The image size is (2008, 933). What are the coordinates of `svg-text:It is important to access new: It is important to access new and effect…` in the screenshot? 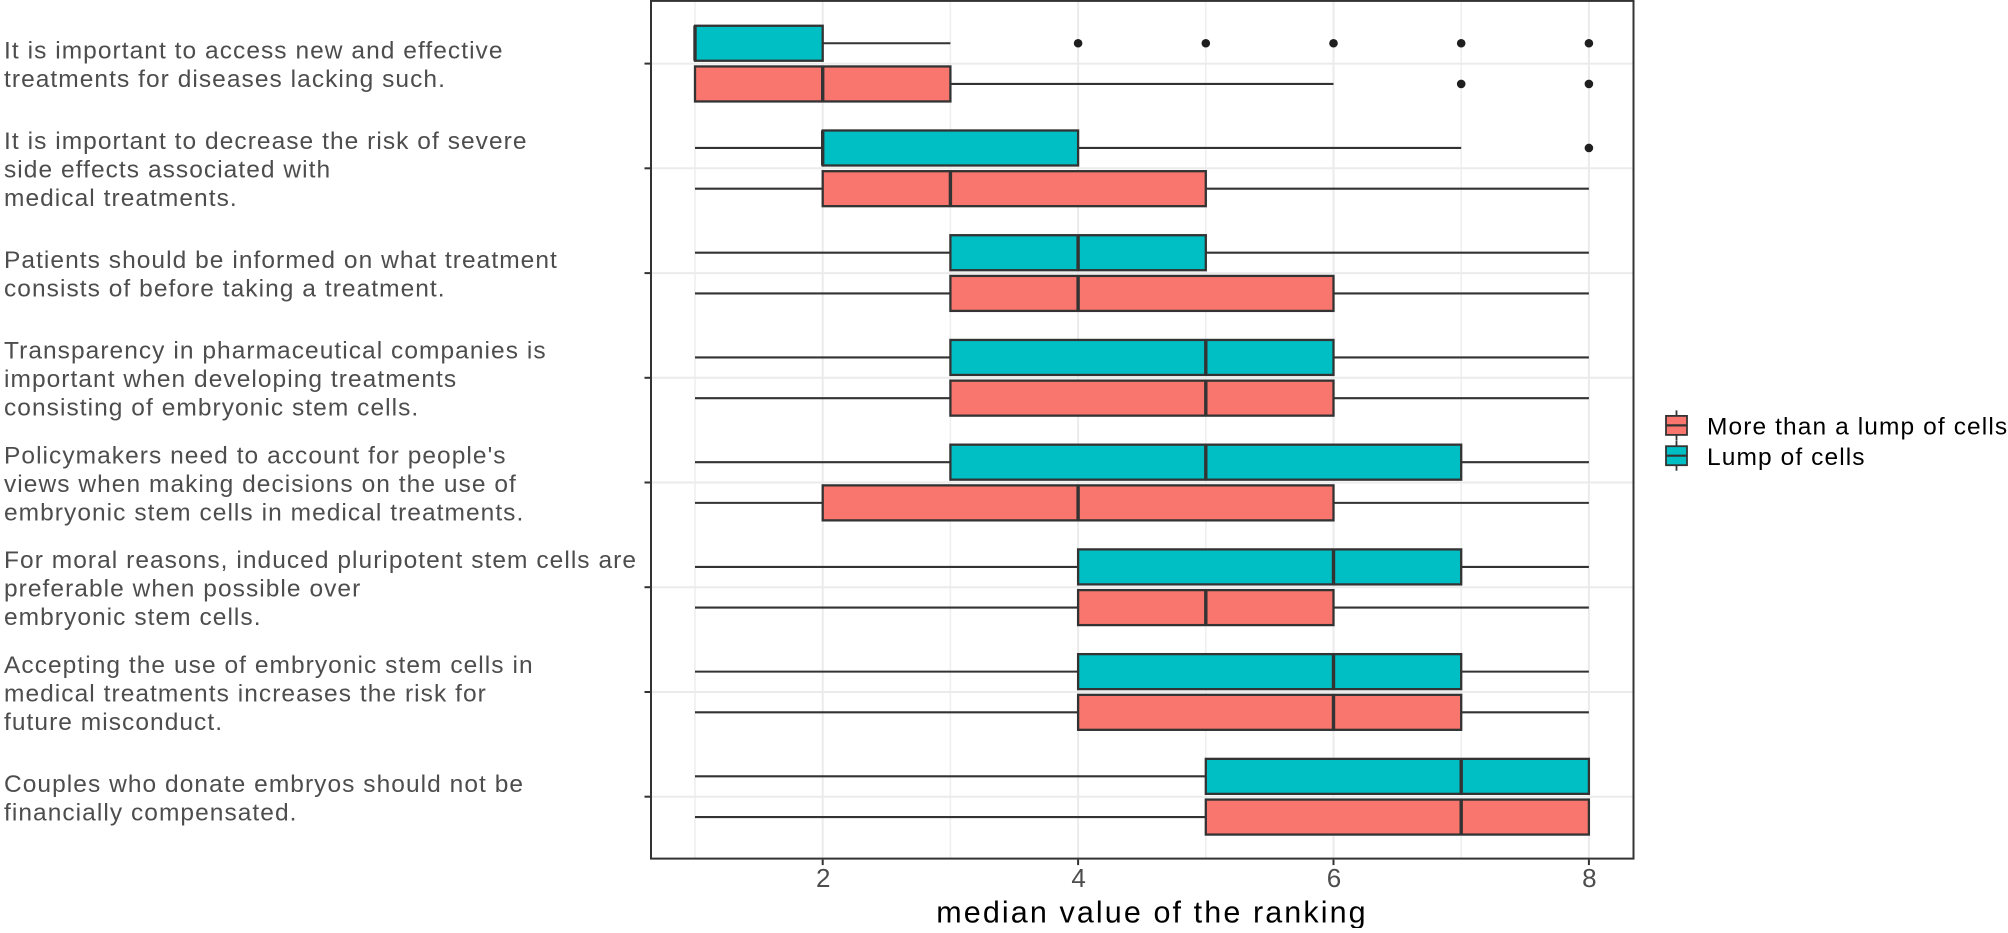 It's located at (254, 51).